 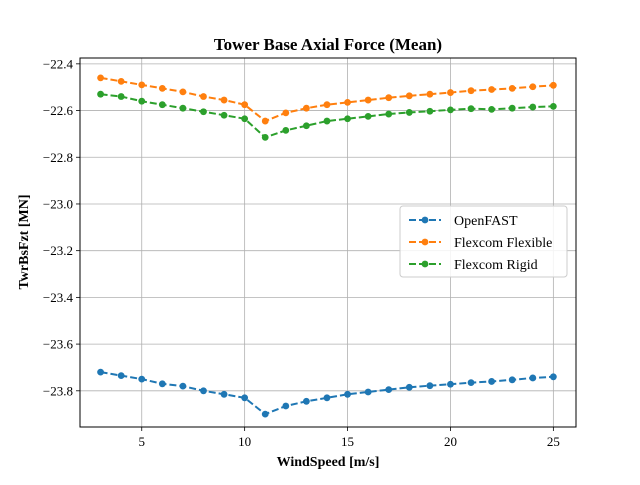 I want to click on x-tick-label: 10, so click(x=244, y=441).